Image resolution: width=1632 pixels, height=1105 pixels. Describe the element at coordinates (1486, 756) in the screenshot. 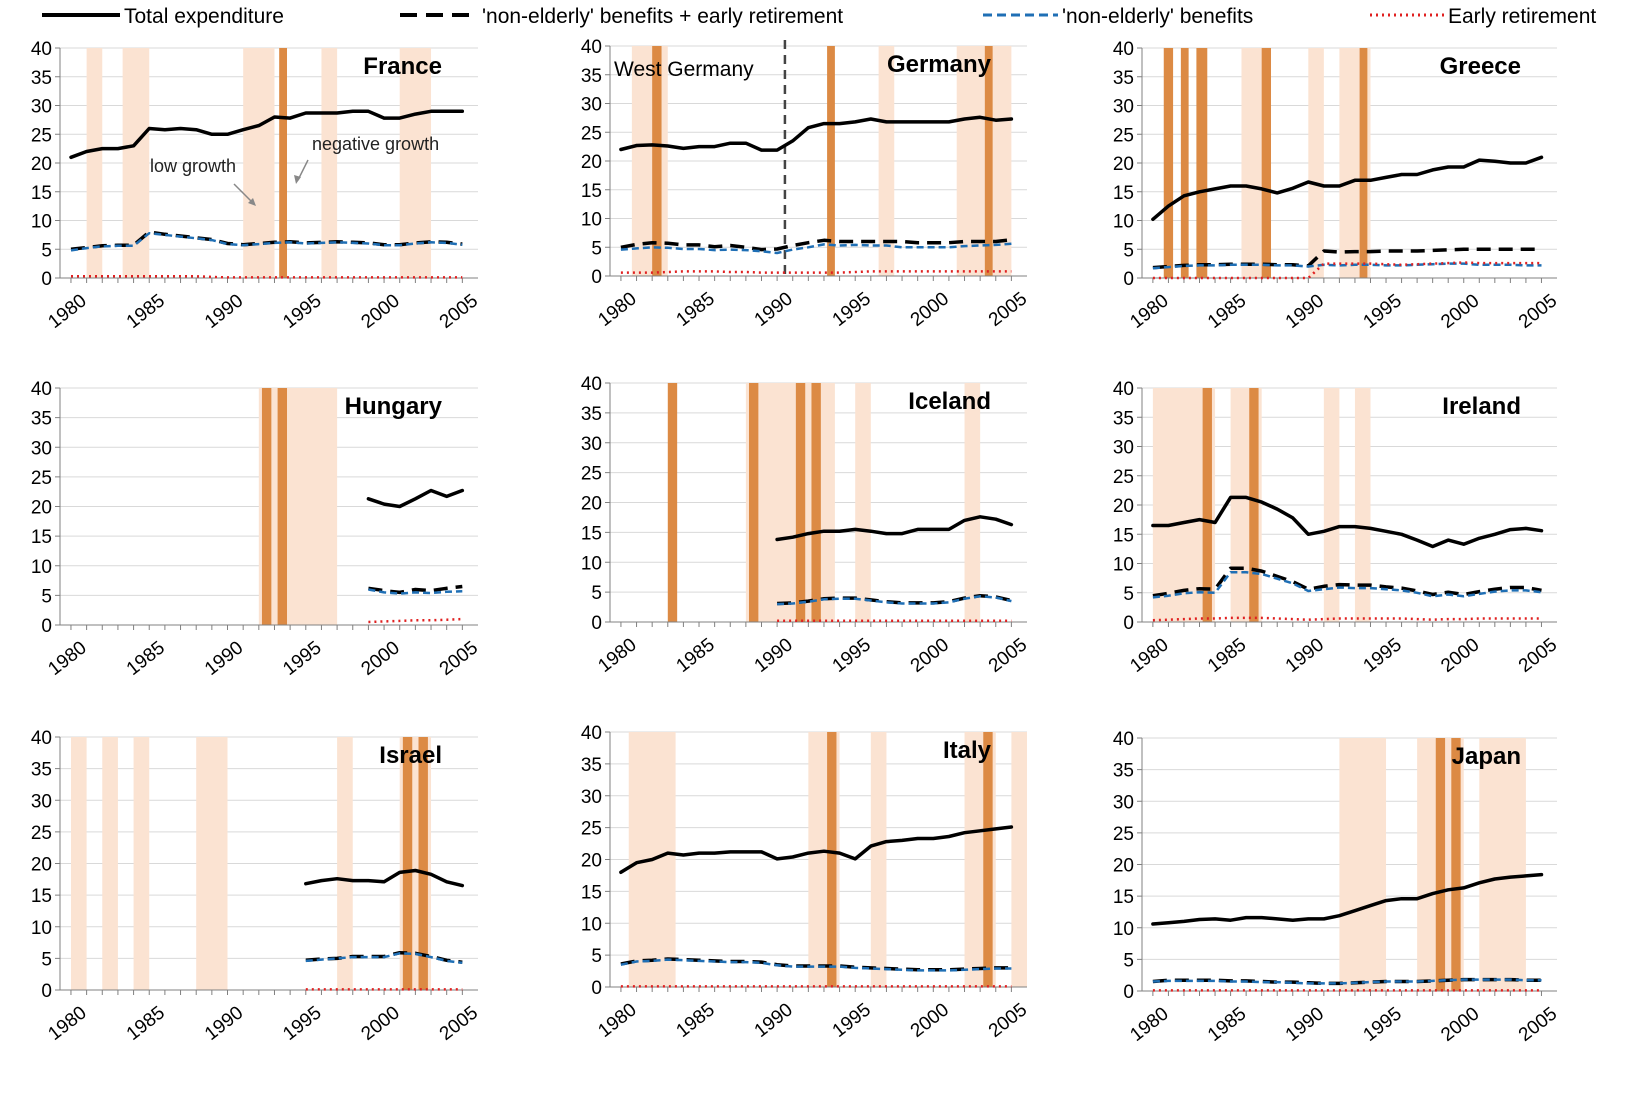

I see `panel-title: Japan` at that location.